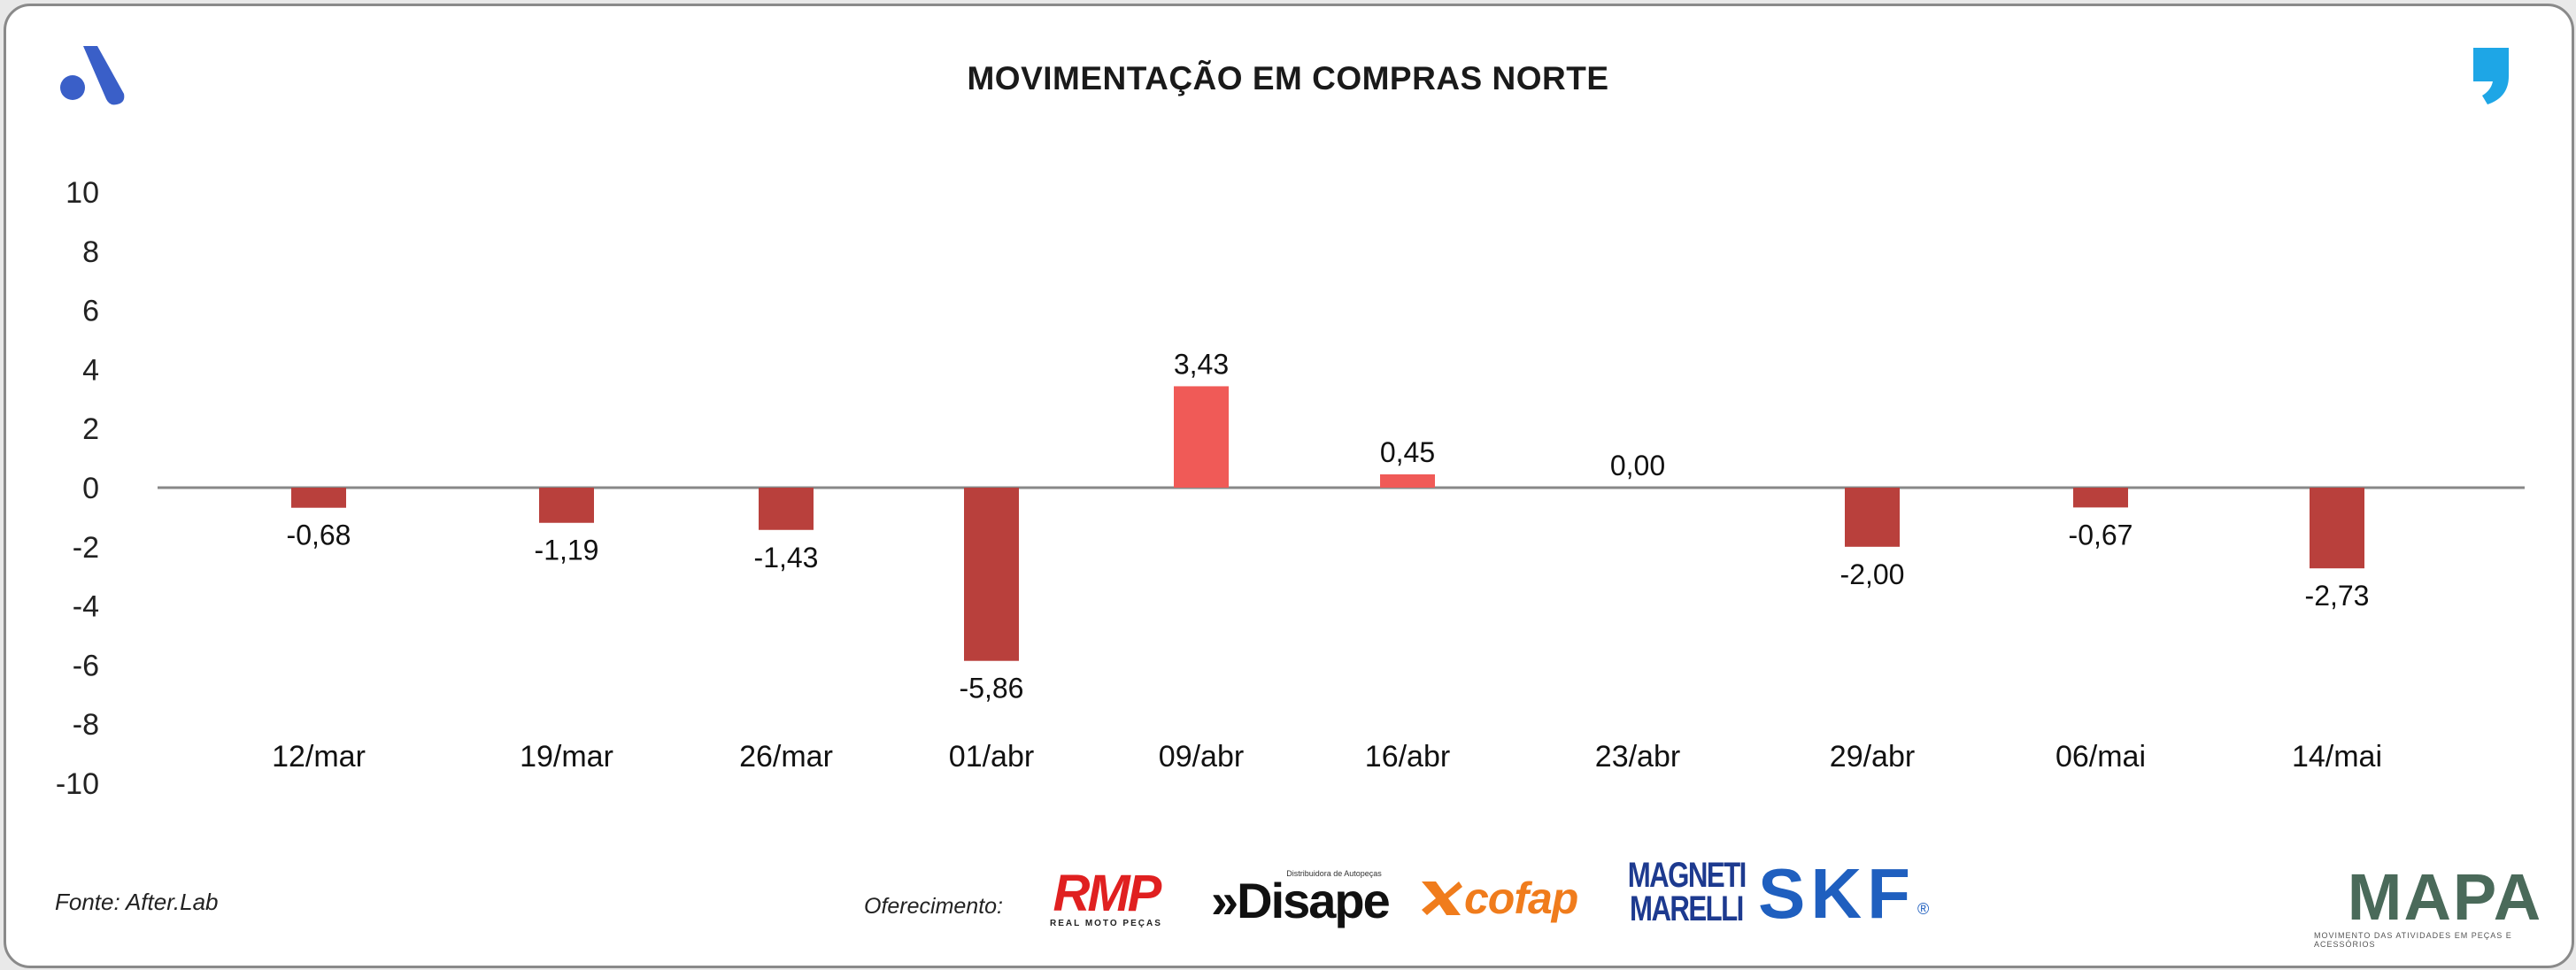 The width and height of the screenshot is (2576, 970). Describe the element at coordinates (1923, 909) in the screenshot. I see `skf-registered-mark: ®` at that location.